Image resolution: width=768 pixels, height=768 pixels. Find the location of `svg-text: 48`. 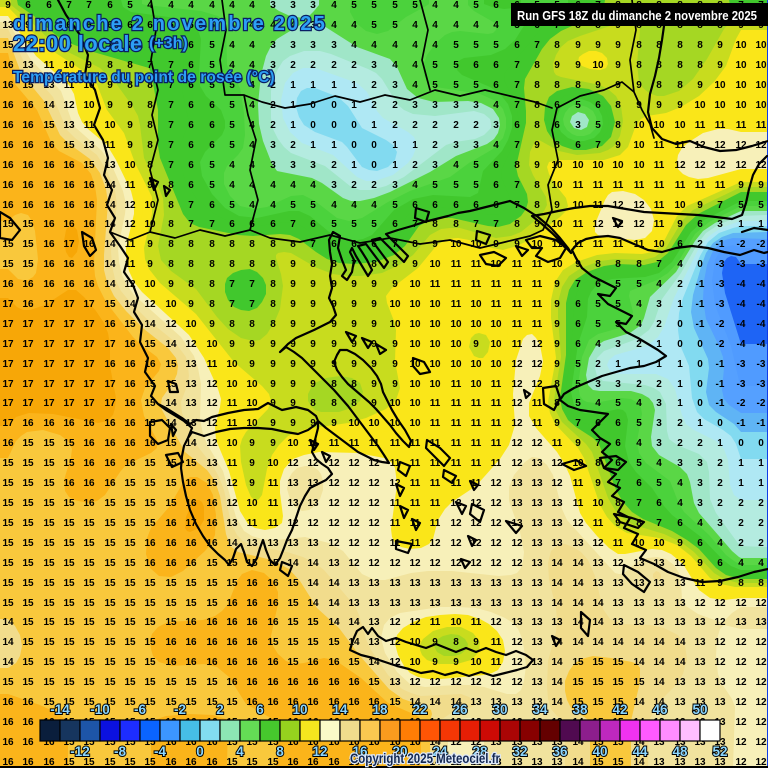

svg-text: 48 is located at coordinates (680, 751).